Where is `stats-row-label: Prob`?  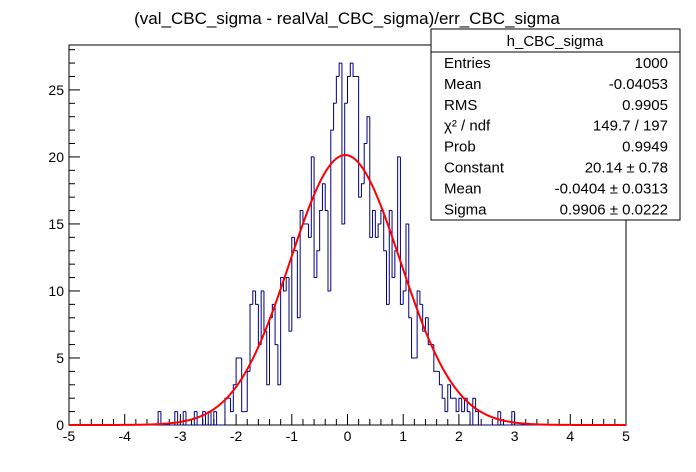 stats-row-label: Prob is located at coordinates (460, 147).